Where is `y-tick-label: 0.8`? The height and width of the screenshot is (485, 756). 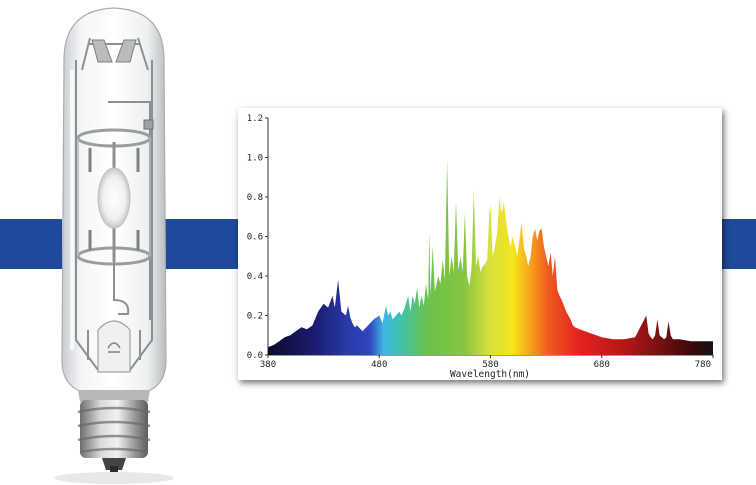
y-tick-label: 0.8 is located at coordinates (255, 198).